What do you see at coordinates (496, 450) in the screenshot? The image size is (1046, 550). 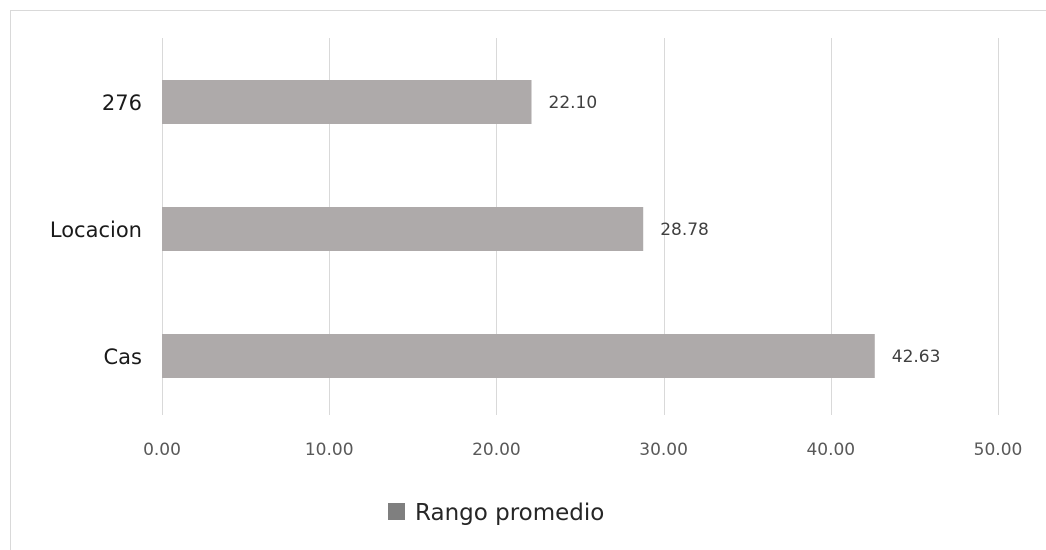 I see `x-tick-label: 20.00` at bounding box center [496, 450].